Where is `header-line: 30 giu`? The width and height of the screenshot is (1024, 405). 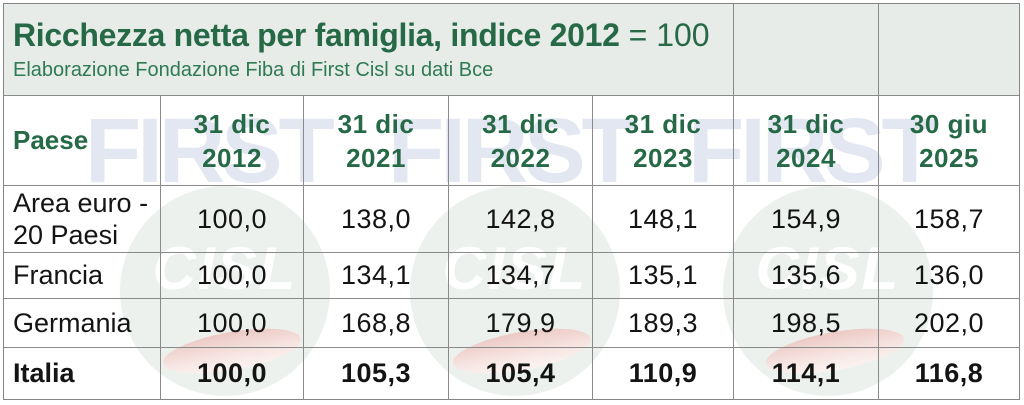 header-line: 30 giu is located at coordinates (949, 123).